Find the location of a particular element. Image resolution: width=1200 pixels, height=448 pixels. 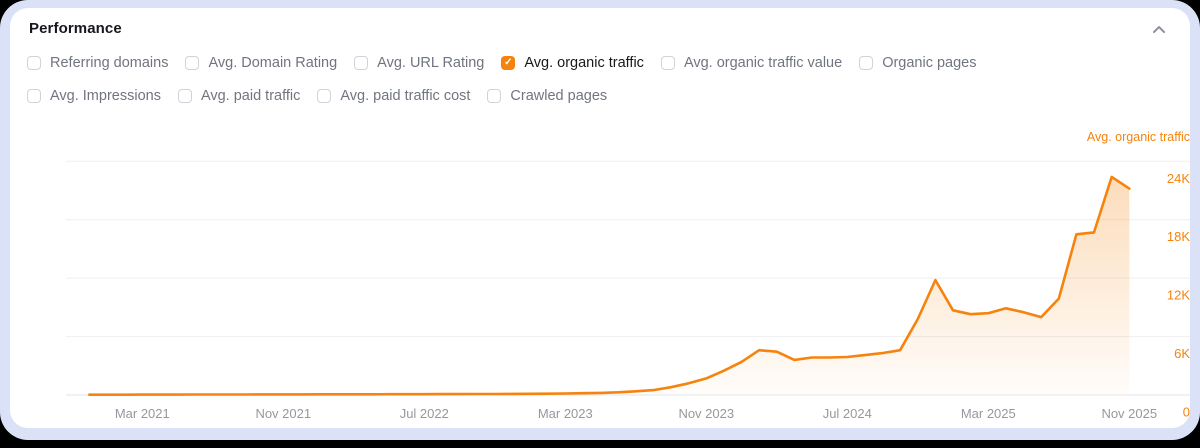

metric-checkbox-referring-domains: ✓ Referring domains is located at coordinates (97, 63).